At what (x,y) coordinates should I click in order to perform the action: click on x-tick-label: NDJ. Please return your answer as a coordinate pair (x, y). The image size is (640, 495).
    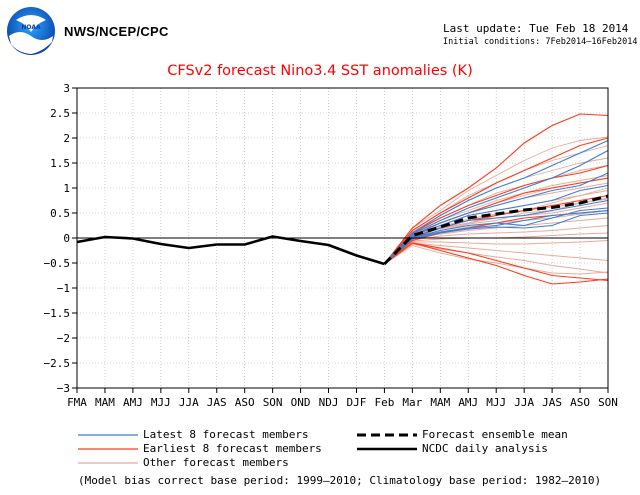
    Looking at the image, I should click on (329, 402).